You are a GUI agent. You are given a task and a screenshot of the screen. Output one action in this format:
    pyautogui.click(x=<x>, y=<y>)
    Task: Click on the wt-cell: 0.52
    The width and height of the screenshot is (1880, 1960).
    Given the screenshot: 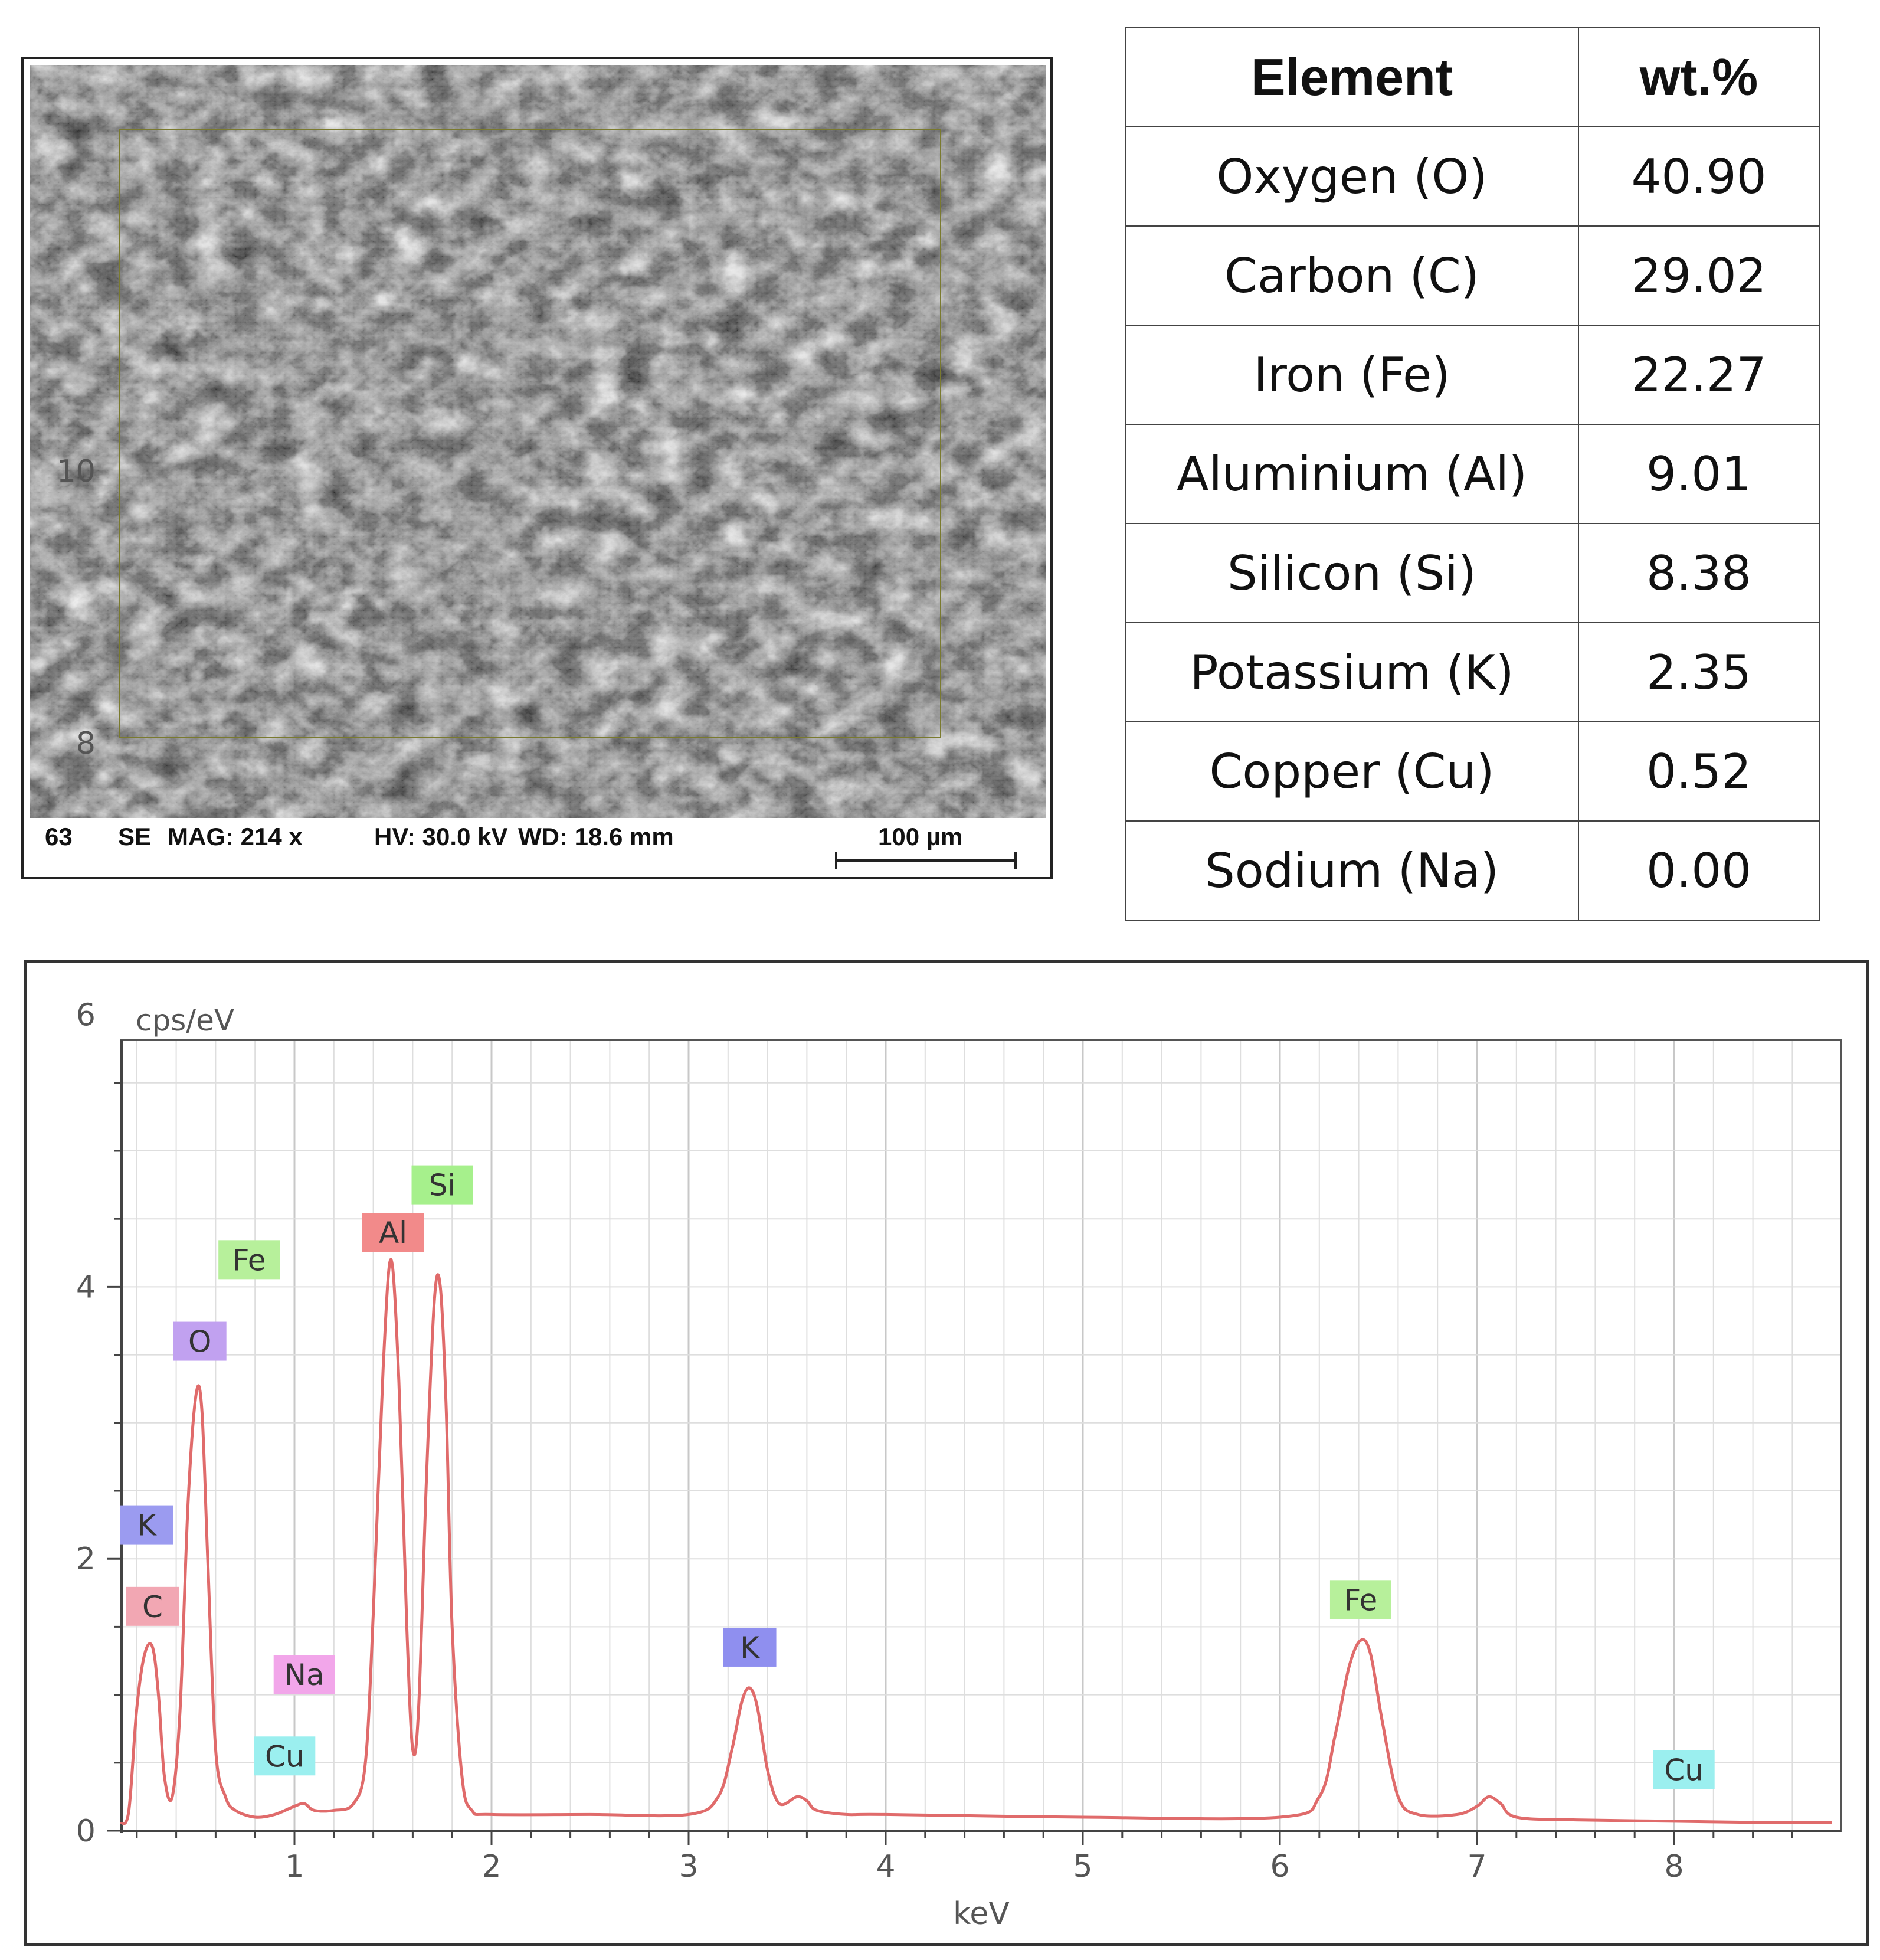 What is the action you would take?
    pyautogui.click(x=1699, y=771)
    